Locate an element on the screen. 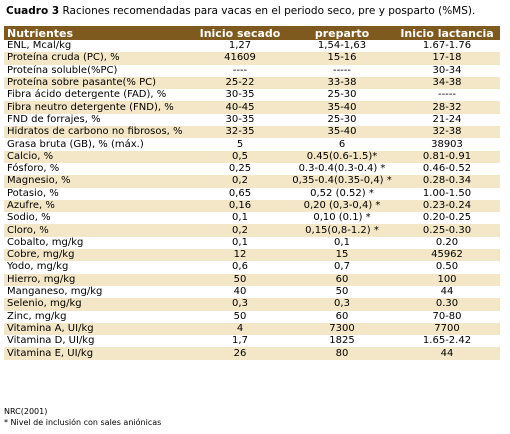  table-row: Zinc, mg/kg 50 60 70-80 is located at coordinates (252, 317).